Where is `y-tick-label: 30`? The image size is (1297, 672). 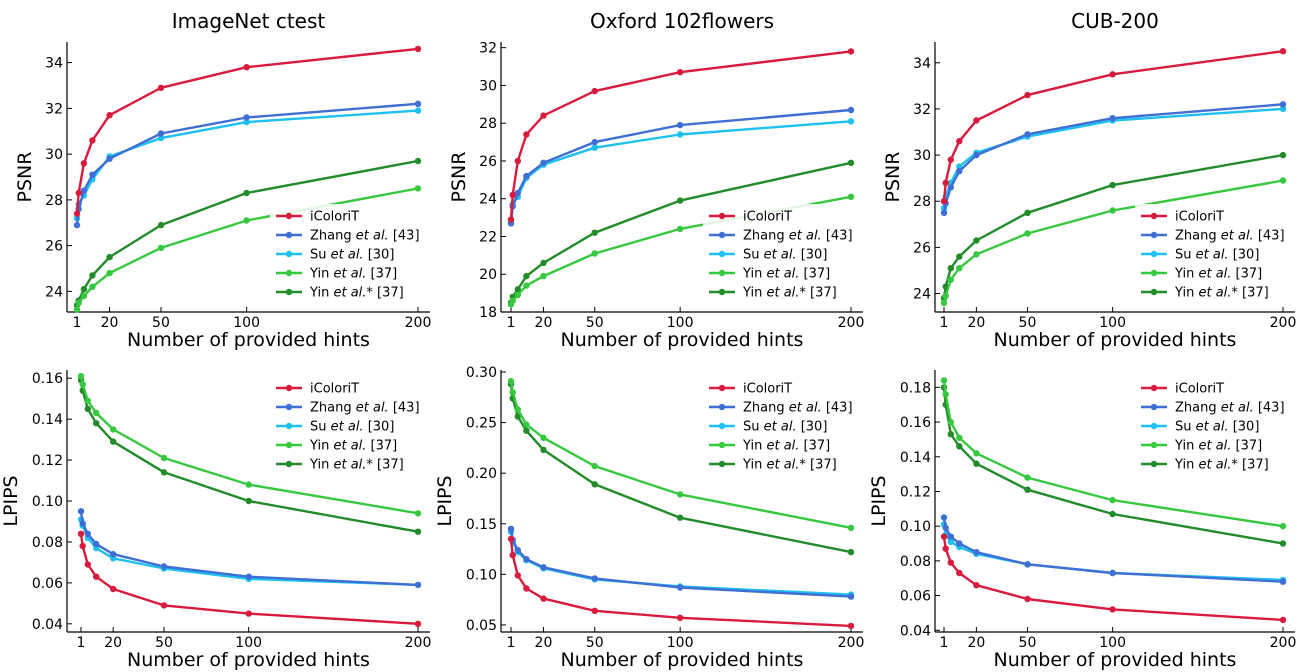
y-tick-label: 30 is located at coordinates (922, 156).